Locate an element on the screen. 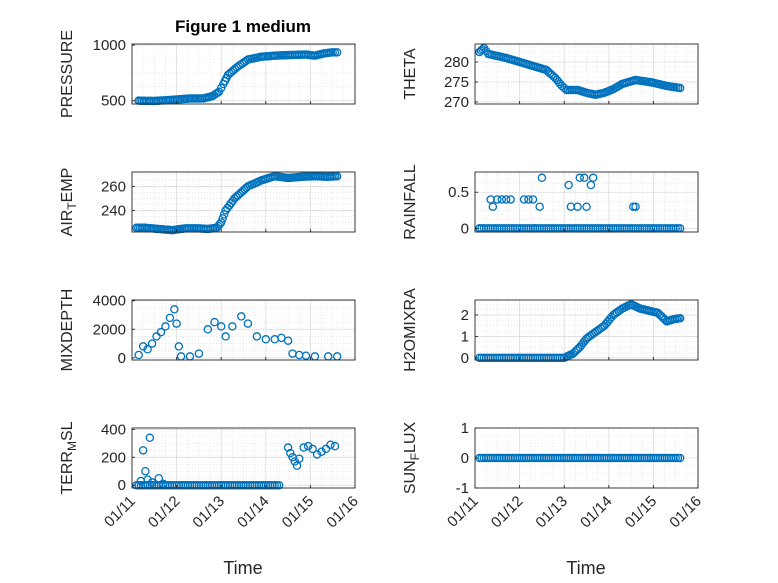 The width and height of the screenshot is (778, 583). sun-flux-x-tick-label: 01/12 is located at coordinates (507, 512).